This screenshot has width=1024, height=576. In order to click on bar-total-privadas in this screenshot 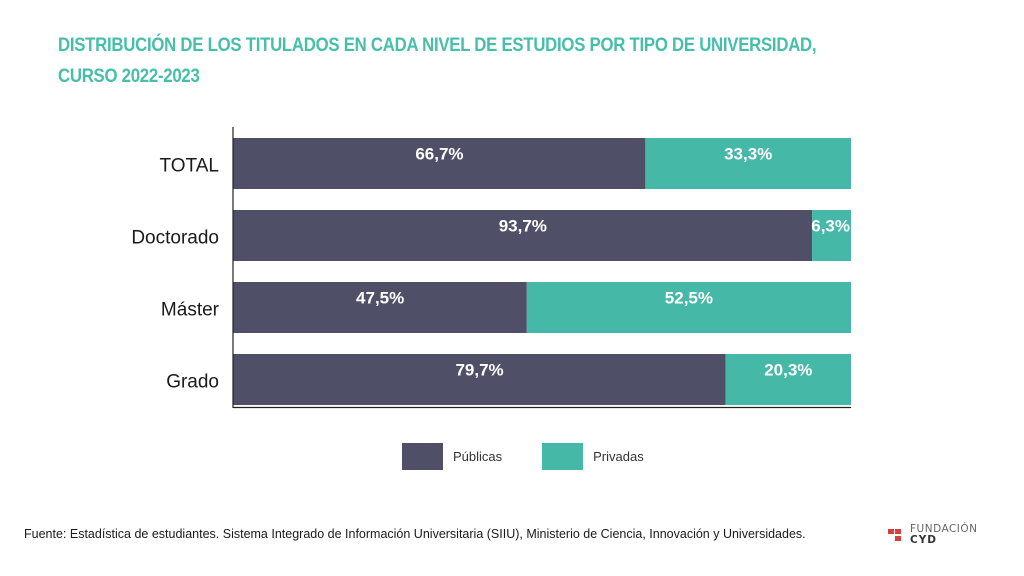, I will do `click(748, 163)`.